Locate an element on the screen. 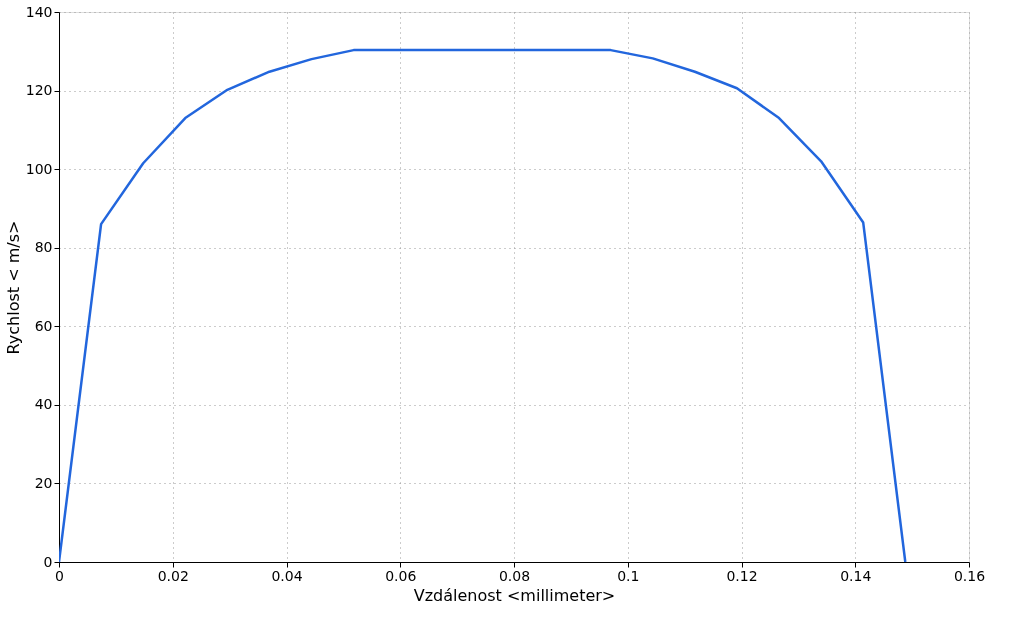 This screenshot has height=644, width=1032. x-tick-label: 0.14 is located at coordinates (856, 575).